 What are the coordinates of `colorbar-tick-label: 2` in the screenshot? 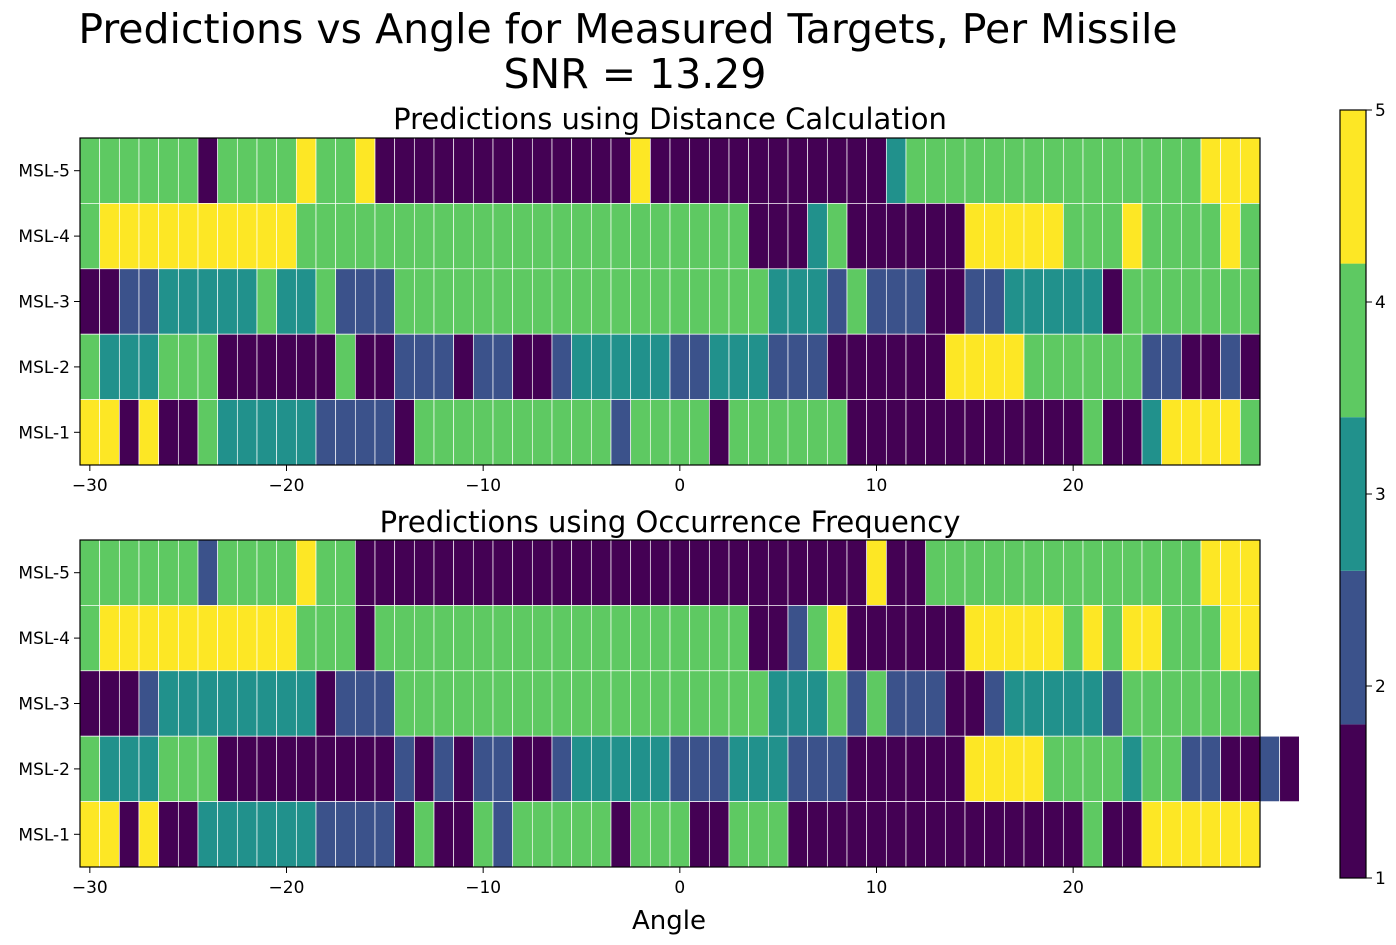 It's located at (1380, 687).